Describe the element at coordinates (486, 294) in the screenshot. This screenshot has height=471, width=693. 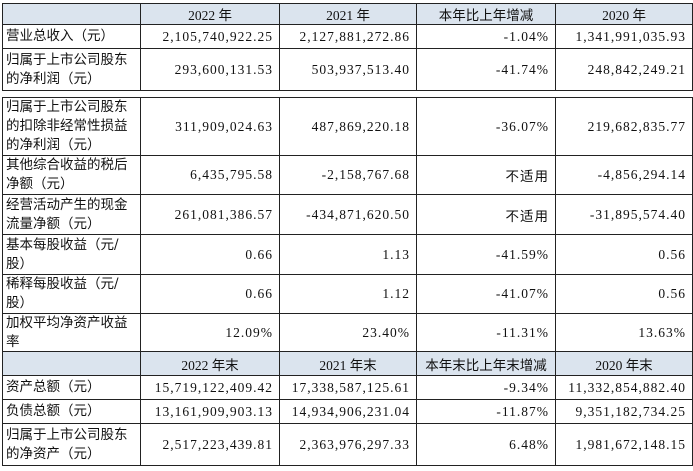
I see `cell-value: -41.07%` at that location.